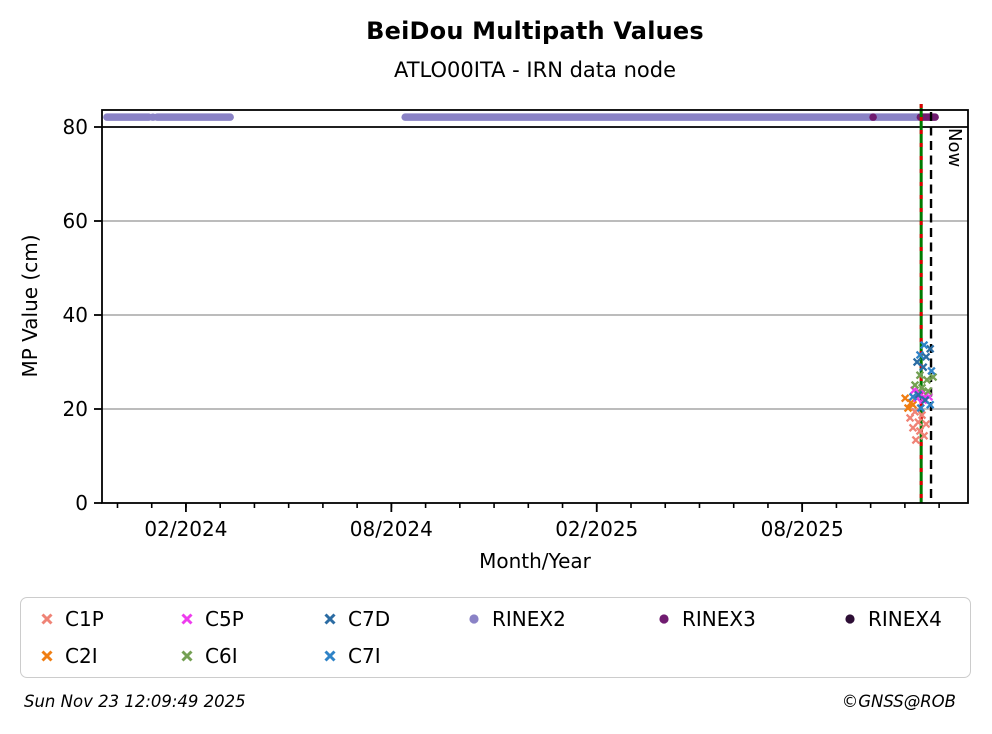  What do you see at coordinates (369, 619) in the screenshot?
I see `legend-item-label: C7D` at bounding box center [369, 619].